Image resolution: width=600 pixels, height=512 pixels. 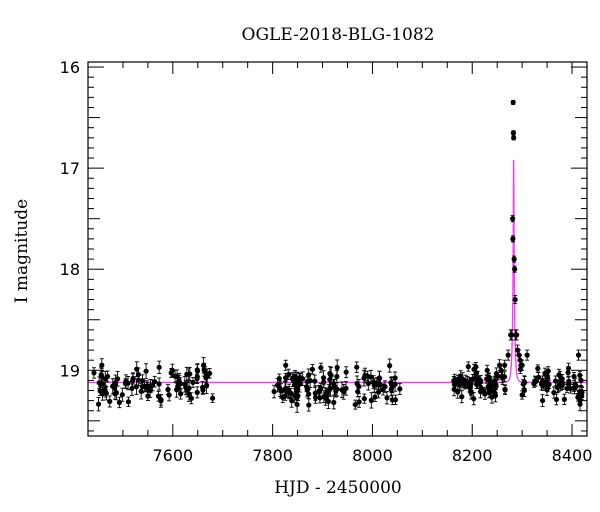 What do you see at coordinates (22, 251) in the screenshot?
I see `y-axis-label: I magnitude` at bounding box center [22, 251].